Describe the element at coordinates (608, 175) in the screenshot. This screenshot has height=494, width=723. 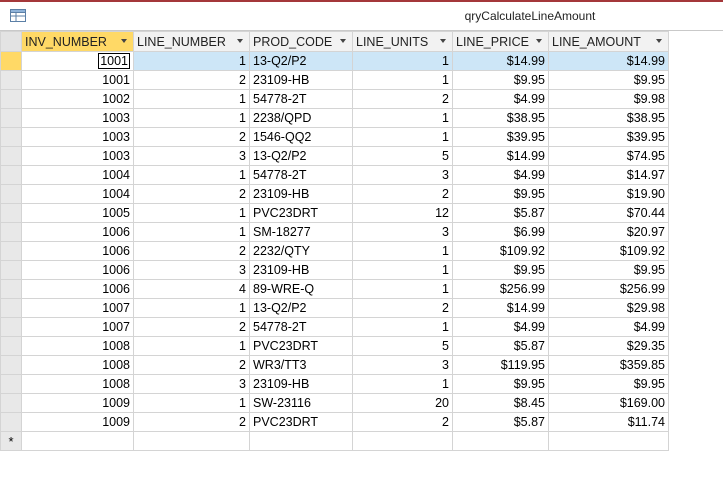
I see `table-cell: $14.97` at that location.